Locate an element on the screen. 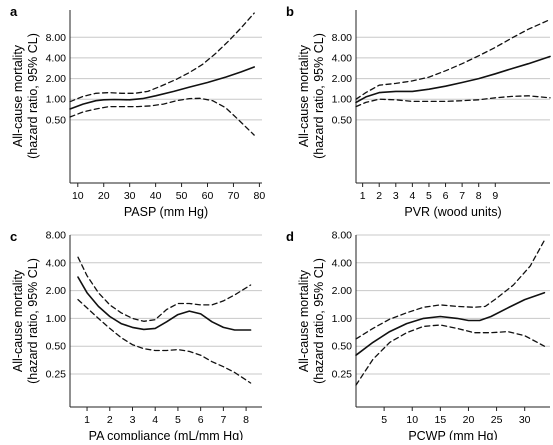 The height and width of the screenshot is (445, 553). series-lower-ci-c is located at coordinates (164, 341).